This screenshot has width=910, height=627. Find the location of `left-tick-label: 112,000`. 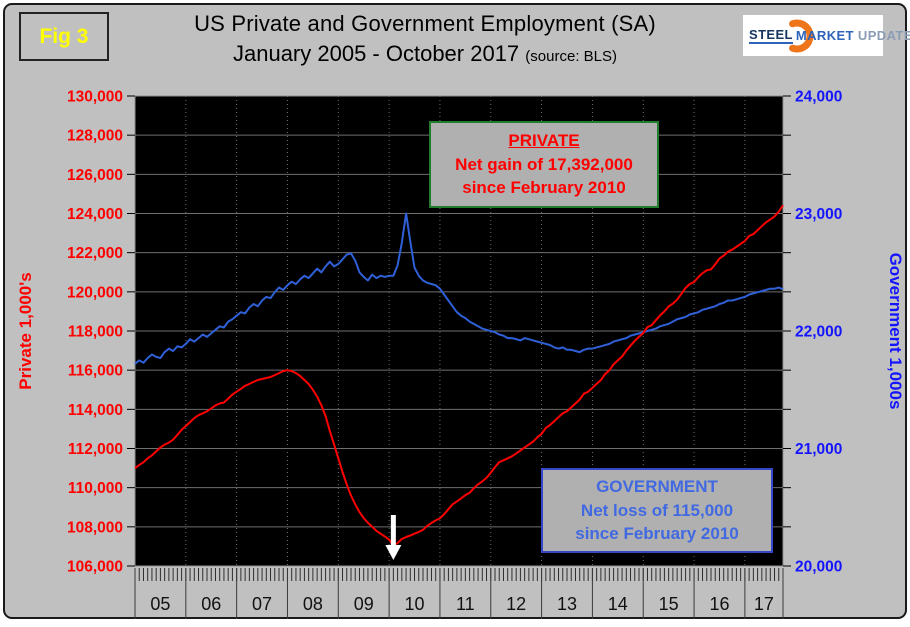

left-tick-label: 112,000 is located at coordinates (95, 449).